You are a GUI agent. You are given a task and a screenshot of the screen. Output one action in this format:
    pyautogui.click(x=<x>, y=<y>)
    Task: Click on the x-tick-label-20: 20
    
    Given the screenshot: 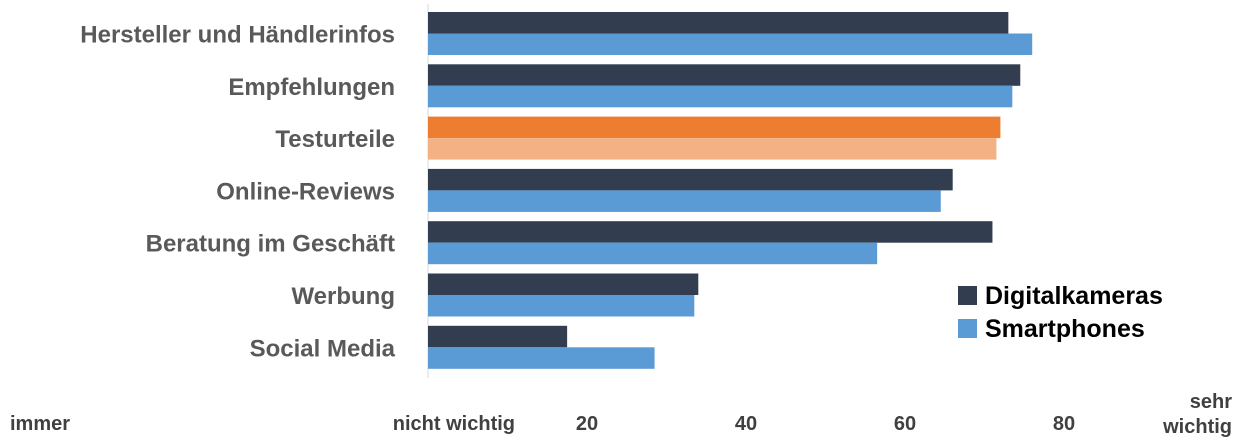 What is the action you would take?
    pyautogui.click(x=587, y=424)
    